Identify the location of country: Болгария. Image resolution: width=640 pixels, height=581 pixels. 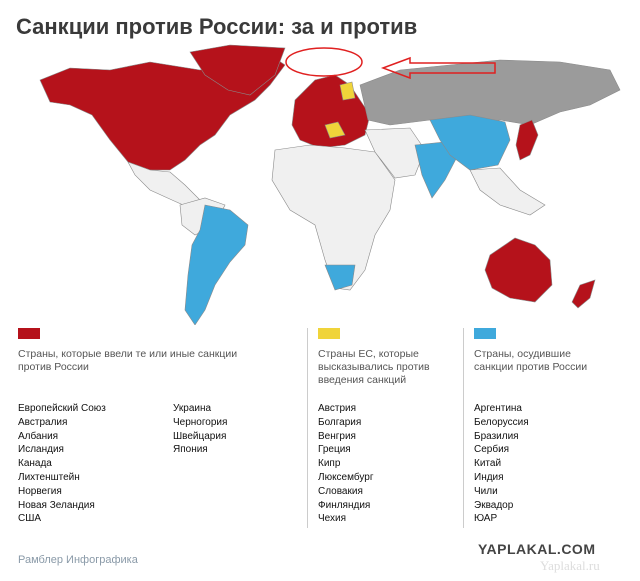
(340, 422).